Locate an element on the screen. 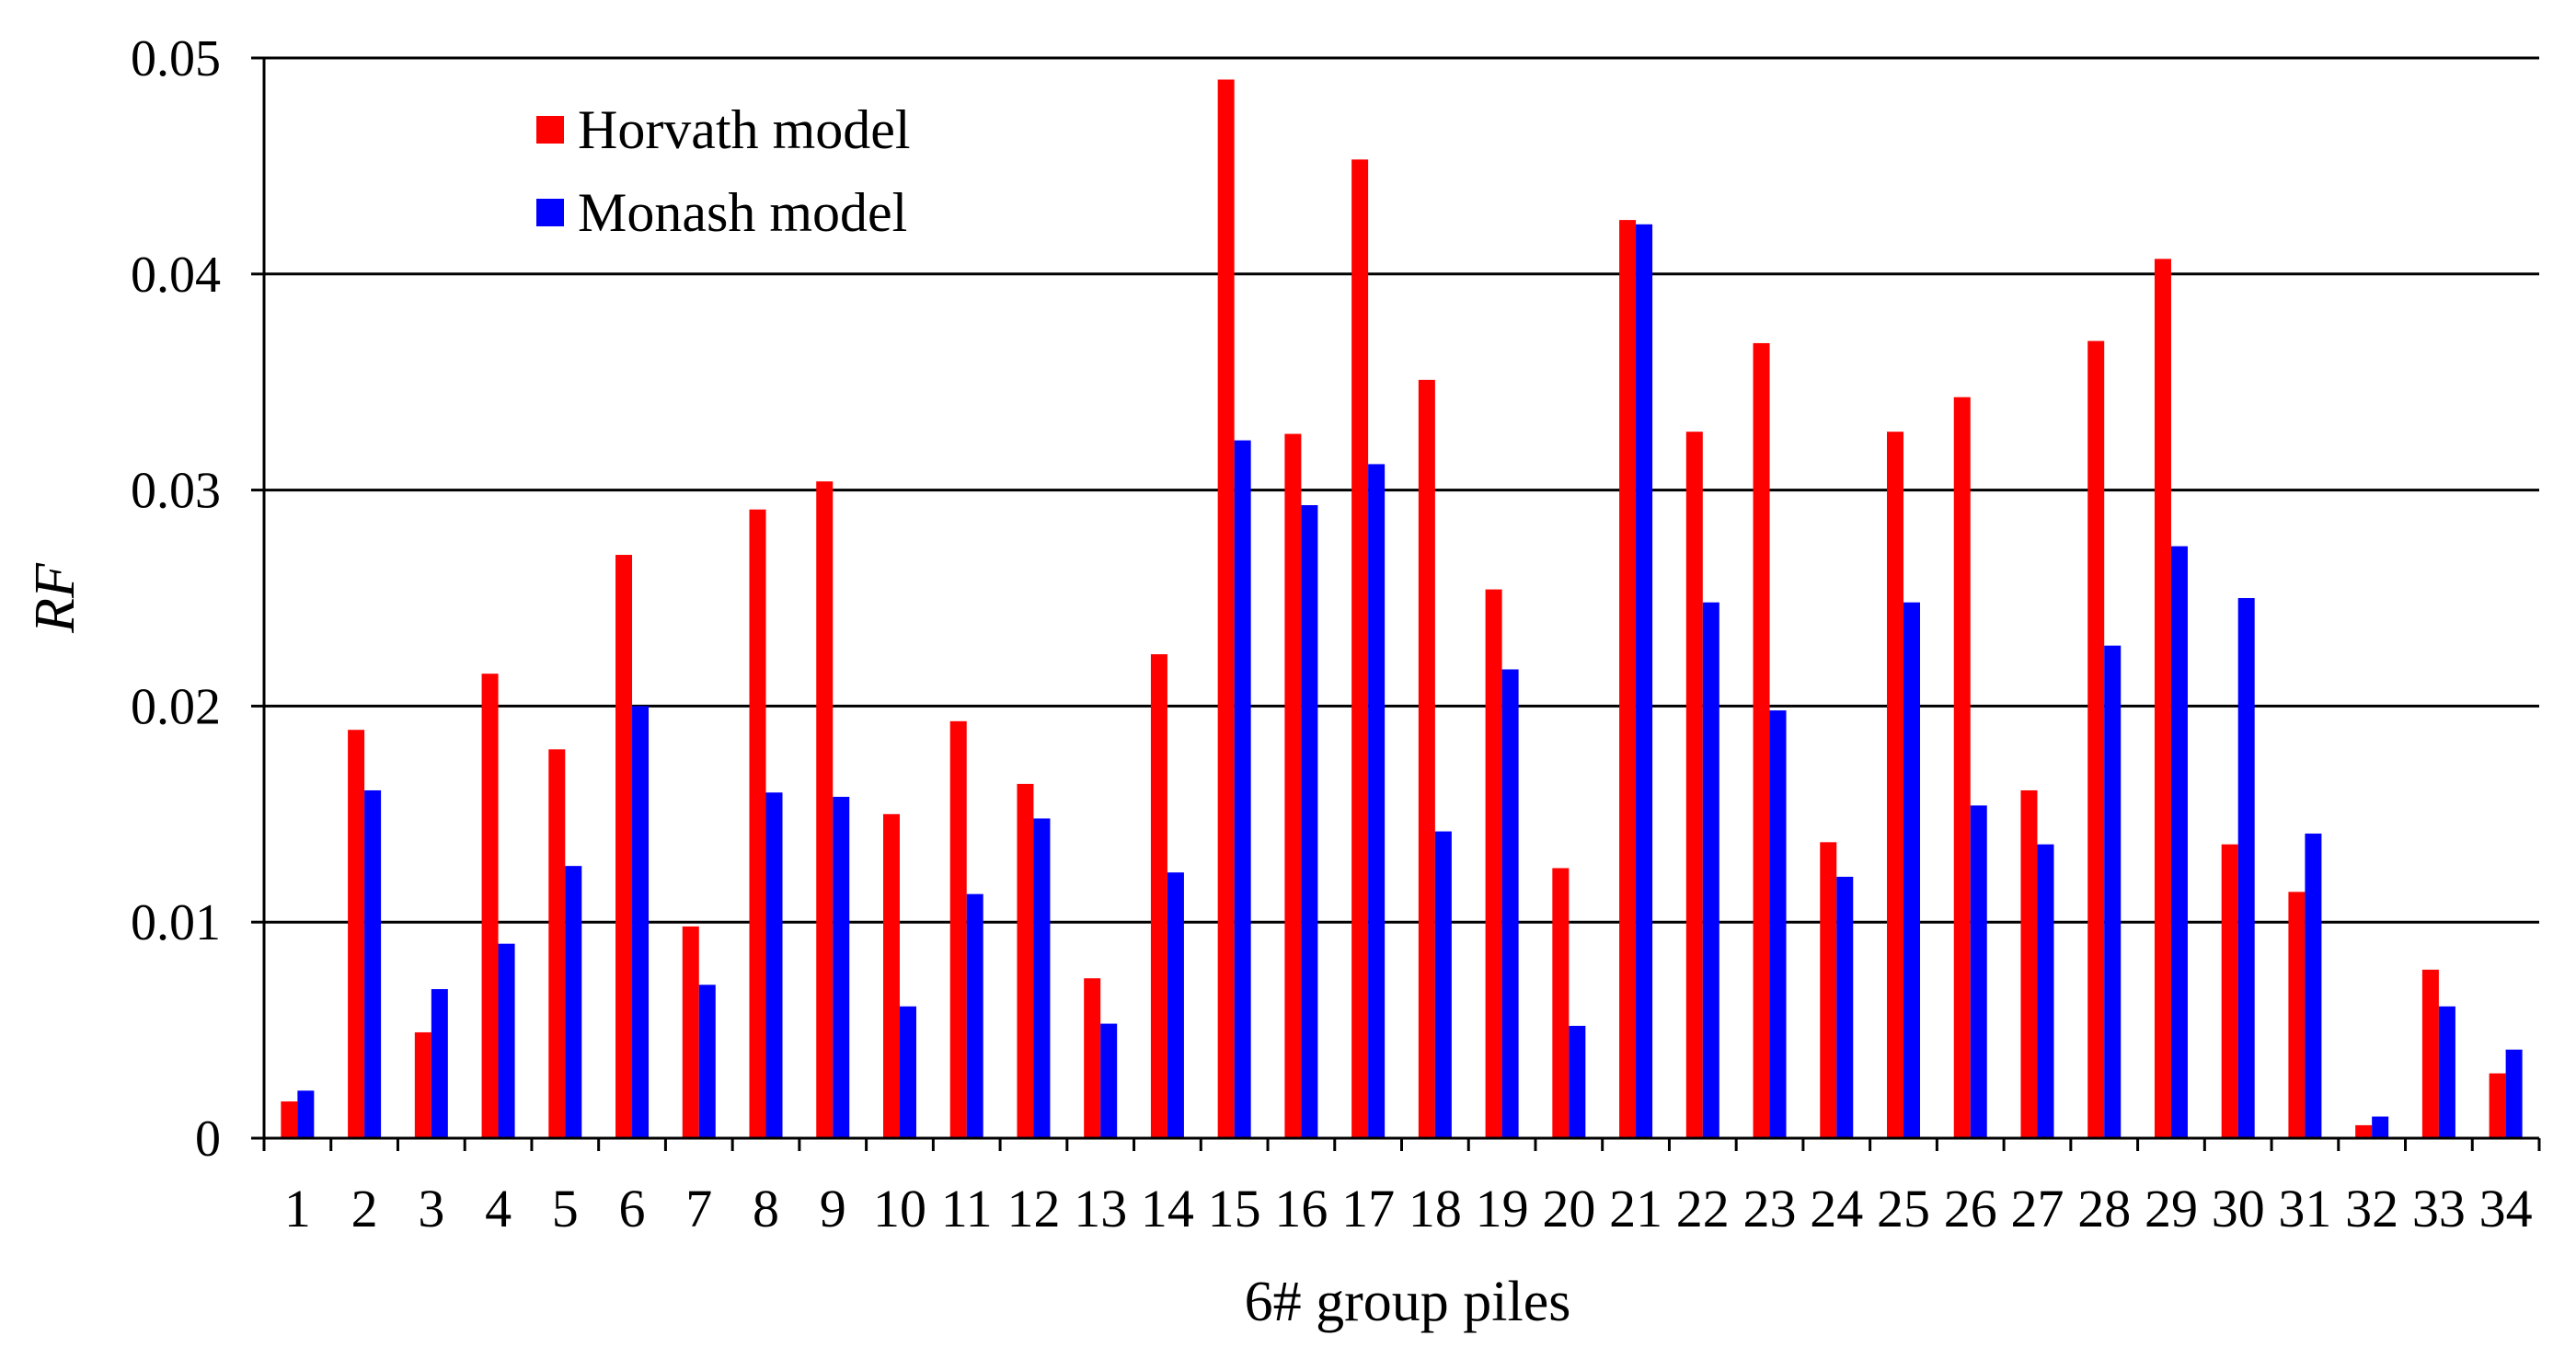  x-tick-label: 30 is located at coordinates (2238, 1208).